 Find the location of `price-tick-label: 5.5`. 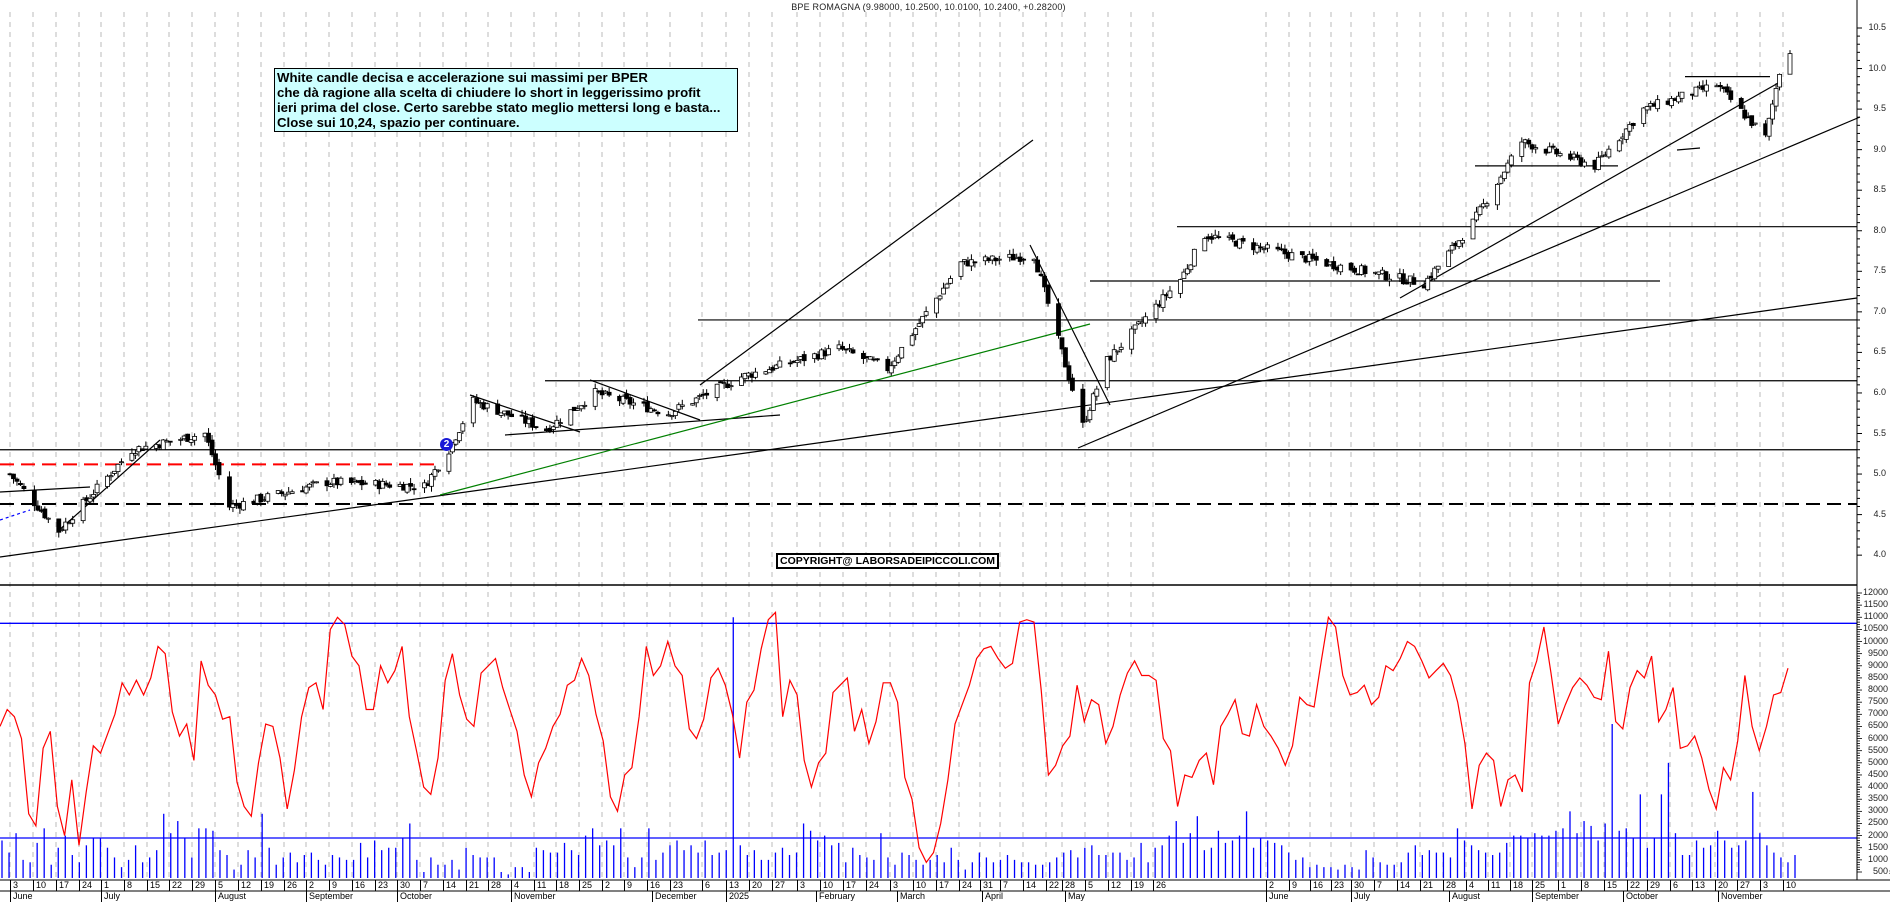

price-tick-label: 5.5 is located at coordinates (1879, 432).